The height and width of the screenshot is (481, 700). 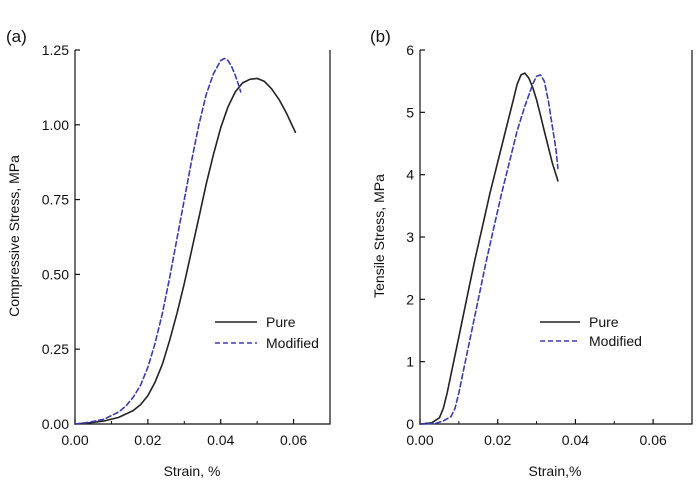 I want to click on panel-b-series-modified-line, so click(x=489, y=249).